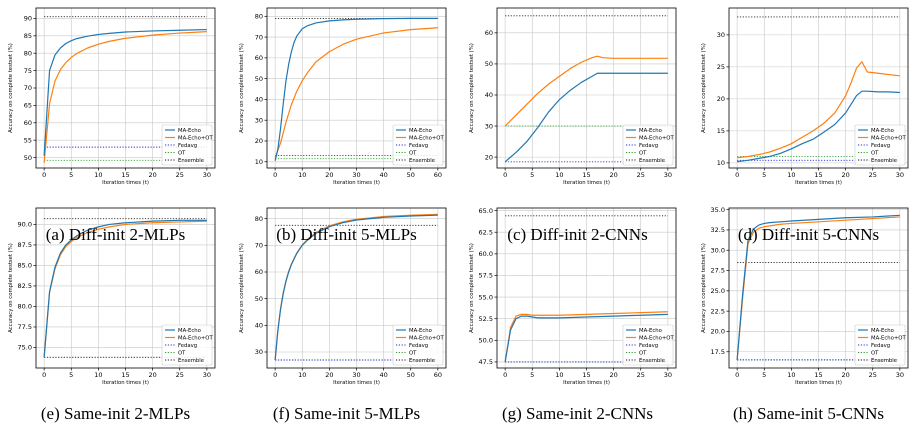  What do you see at coordinates (718, 332) in the screenshot?
I see `y-tick-label: 20.0` at bounding box center [718, 332].